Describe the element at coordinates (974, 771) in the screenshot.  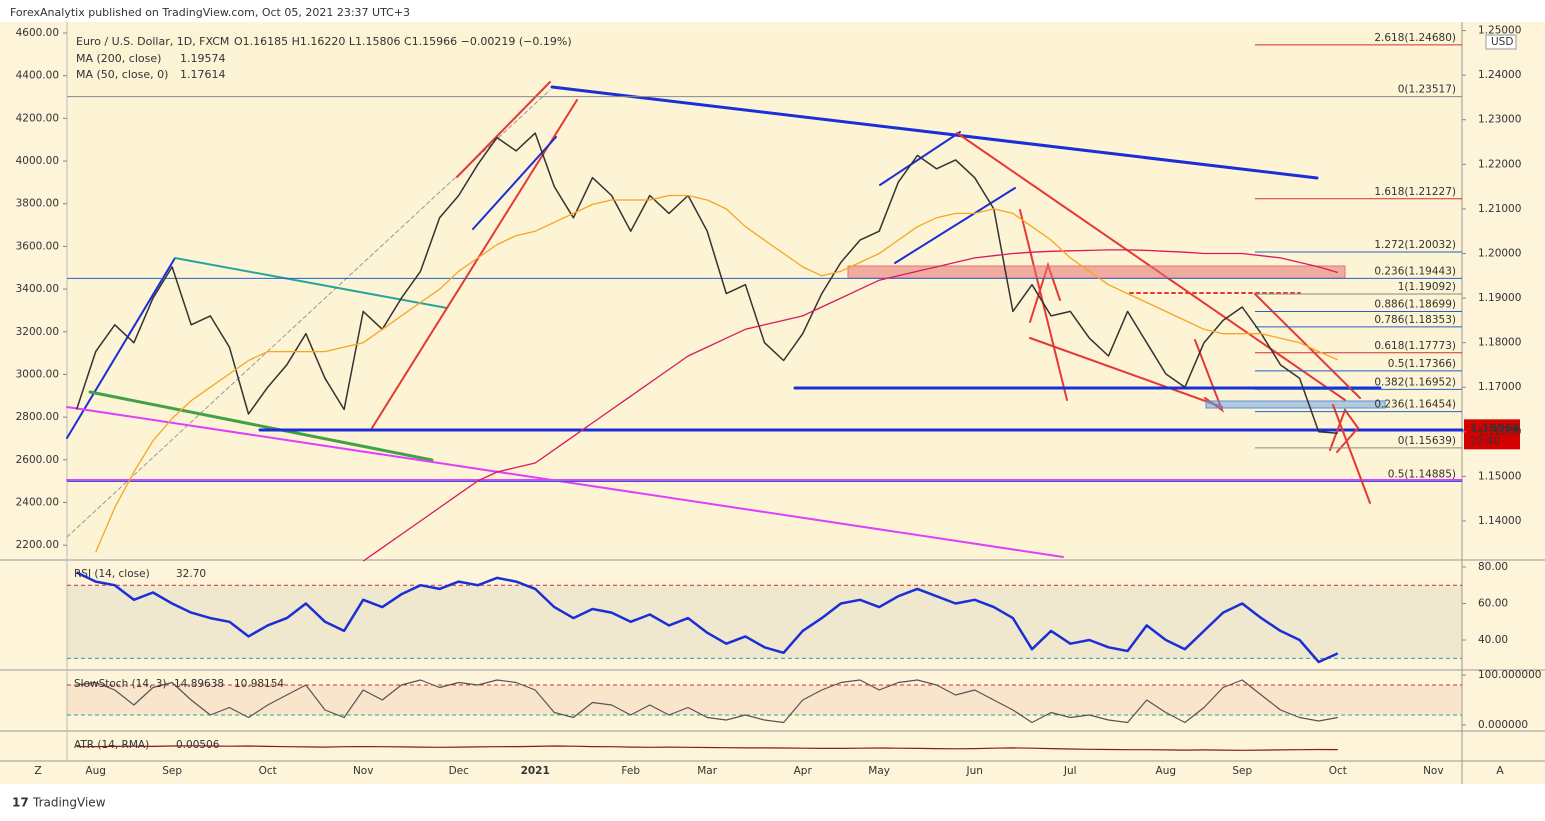
I see `x-tick-label: Jun` at that location.